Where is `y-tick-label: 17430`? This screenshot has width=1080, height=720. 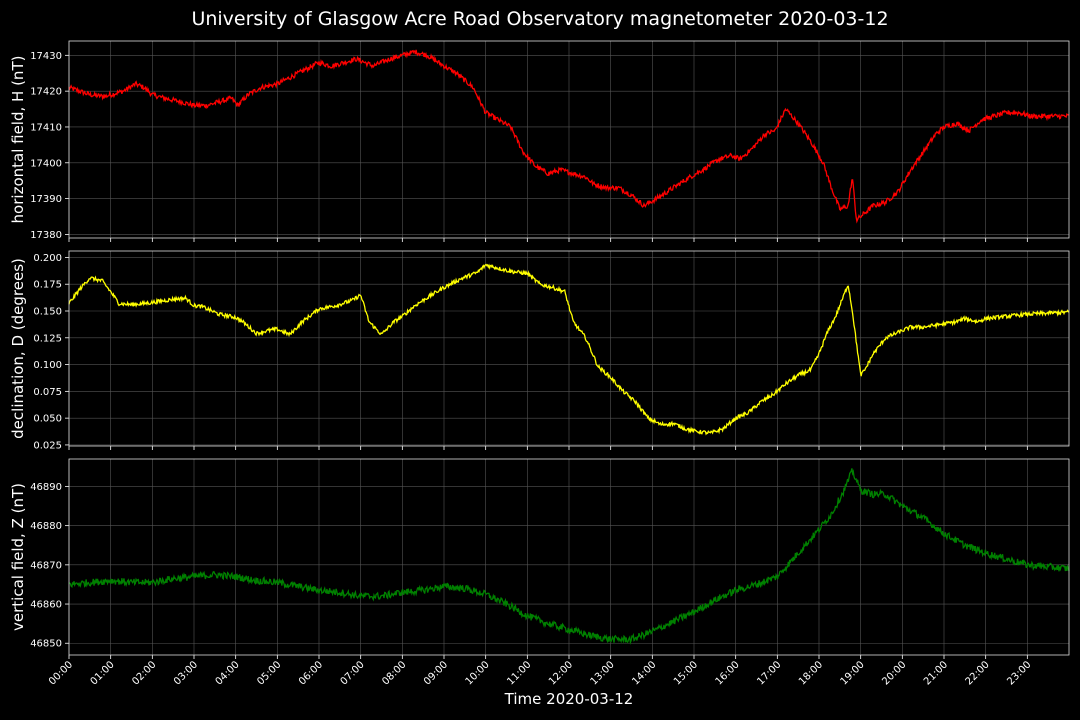
y-tick-label: 17430 is located at coordinates (46, 56).